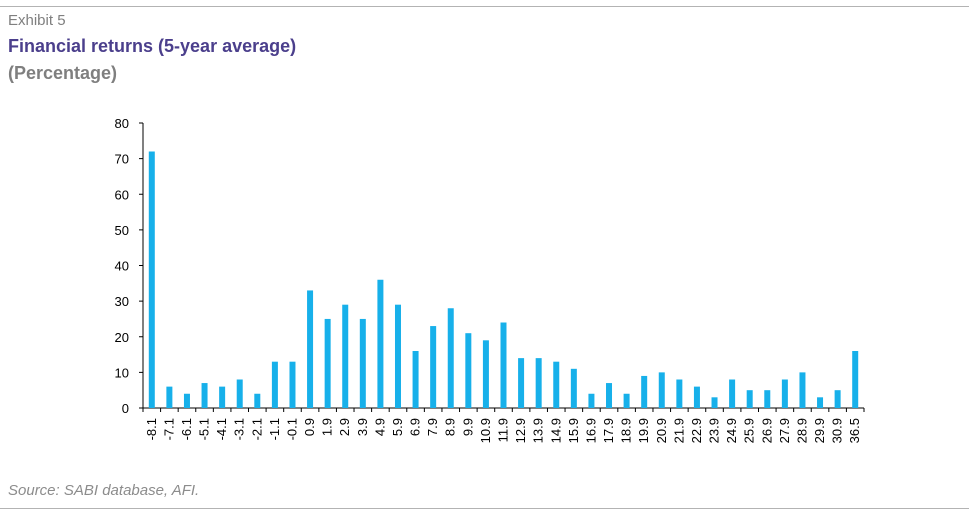 This screenshot has width=969, height=516. Describe the element at coordinates (485, 430) in the screenshot. I see `x-tick-label: 10.9` at that location.